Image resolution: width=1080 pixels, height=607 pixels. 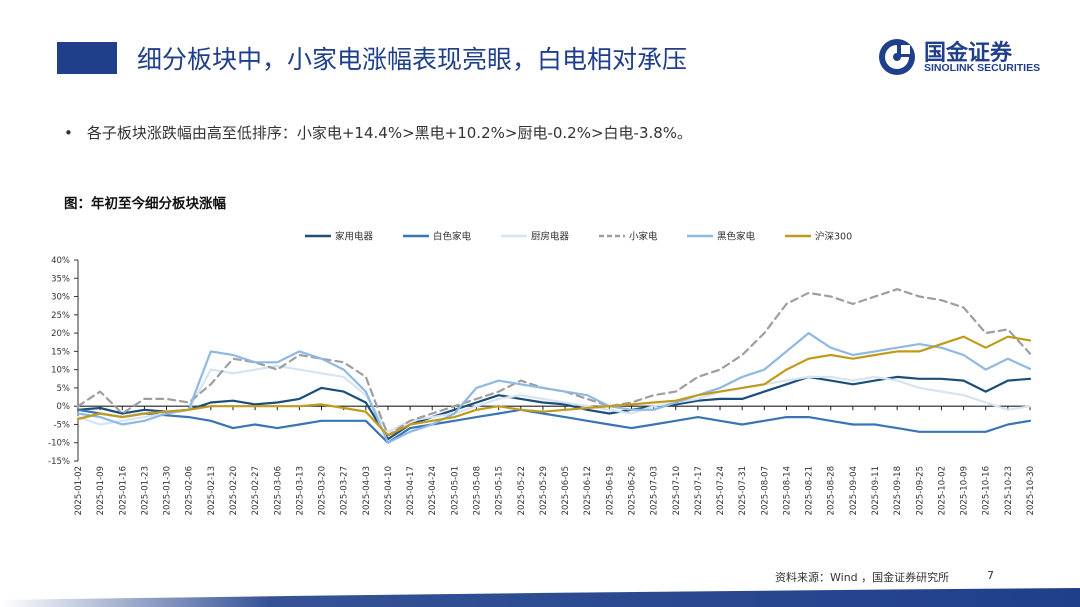 I want to click on x-tick-label: 2025-10-16, so click(x=987, y=490).